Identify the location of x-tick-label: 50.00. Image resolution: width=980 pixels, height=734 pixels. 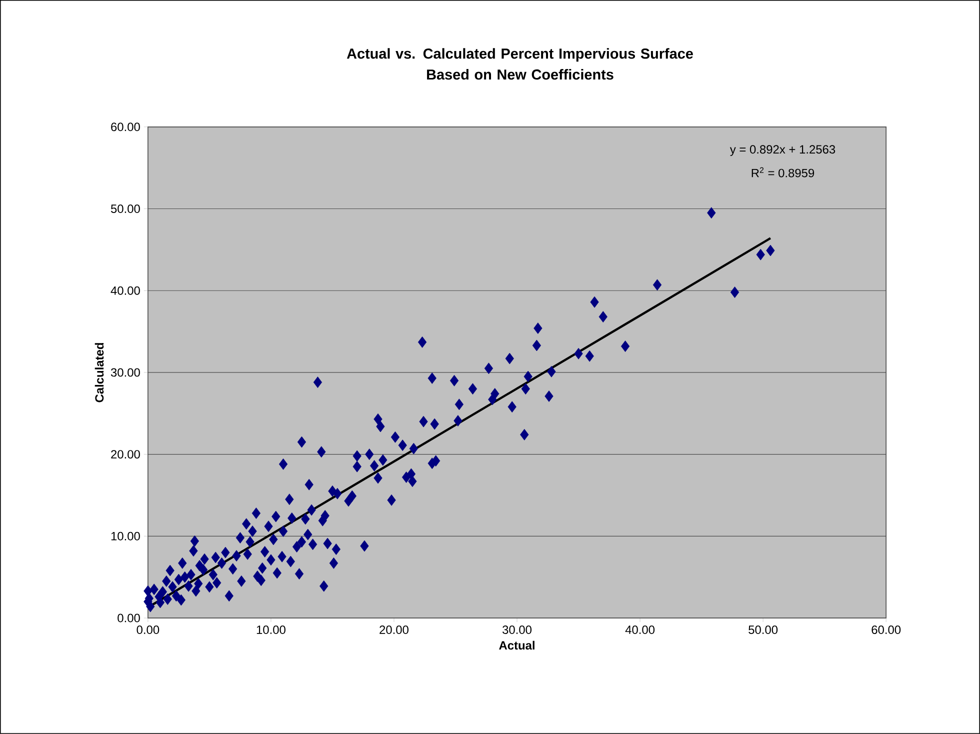
(763, 630).